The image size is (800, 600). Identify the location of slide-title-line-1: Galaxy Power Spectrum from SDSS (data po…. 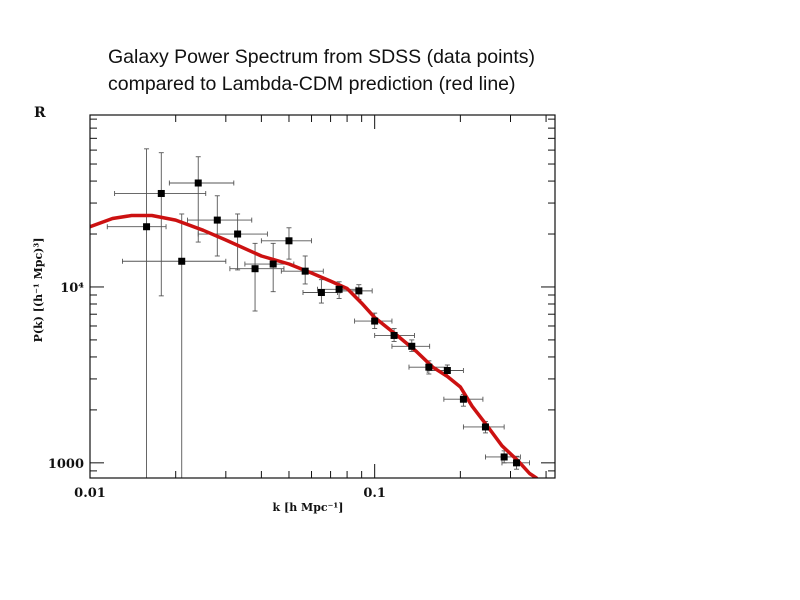
(321, 57).